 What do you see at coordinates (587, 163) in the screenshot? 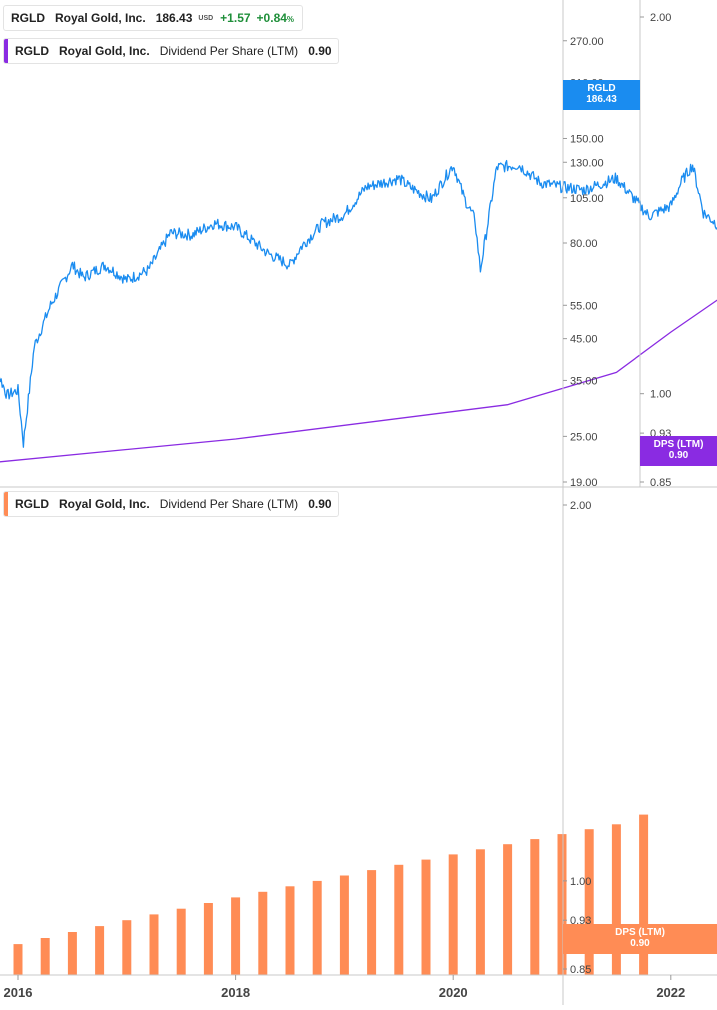
I see `price-tick-label: 130.00` at bounding box center [587, 163].